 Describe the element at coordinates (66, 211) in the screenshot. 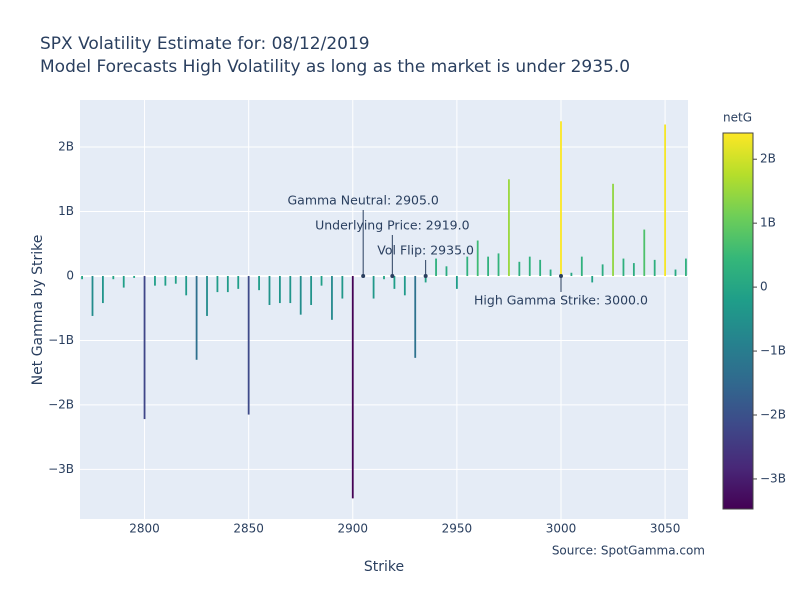

I see `y-tick-label: 1B` at that location.